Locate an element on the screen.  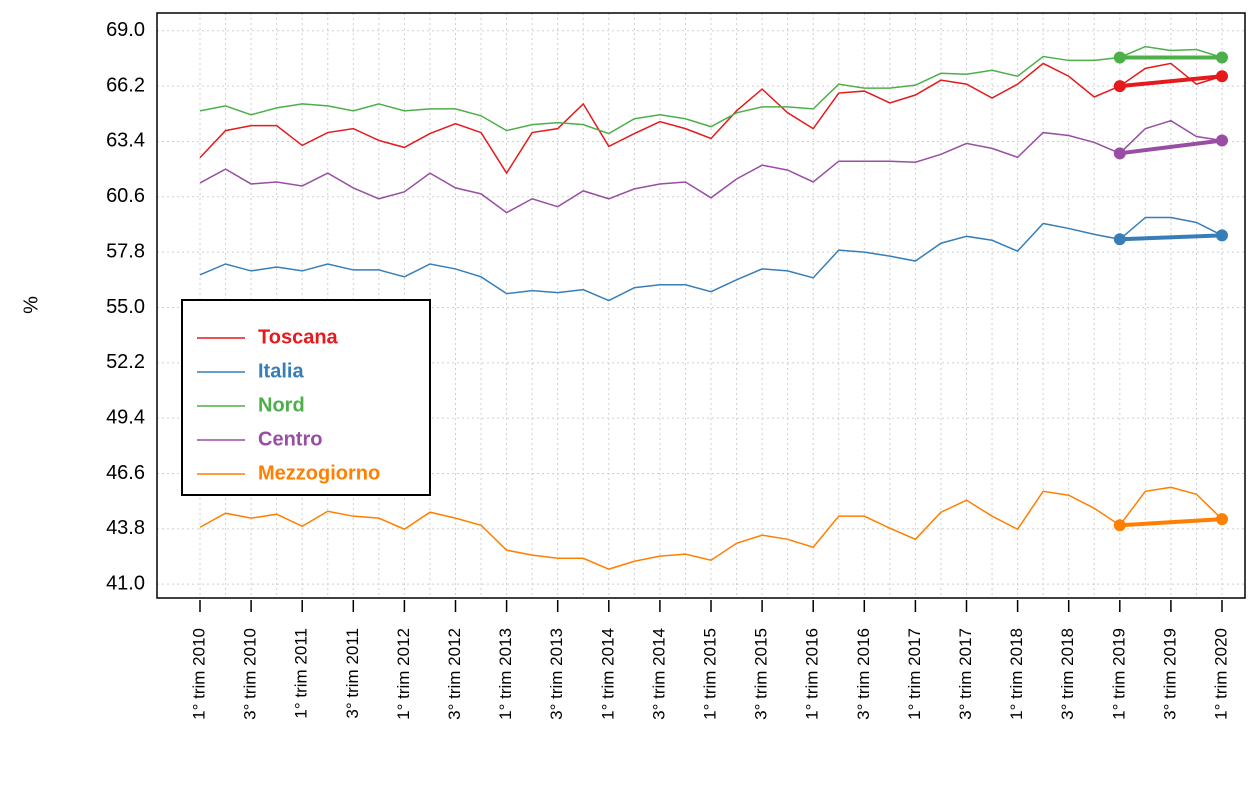
x-tick-label: 1° trim 2017 is located at coordinates (914, 674).